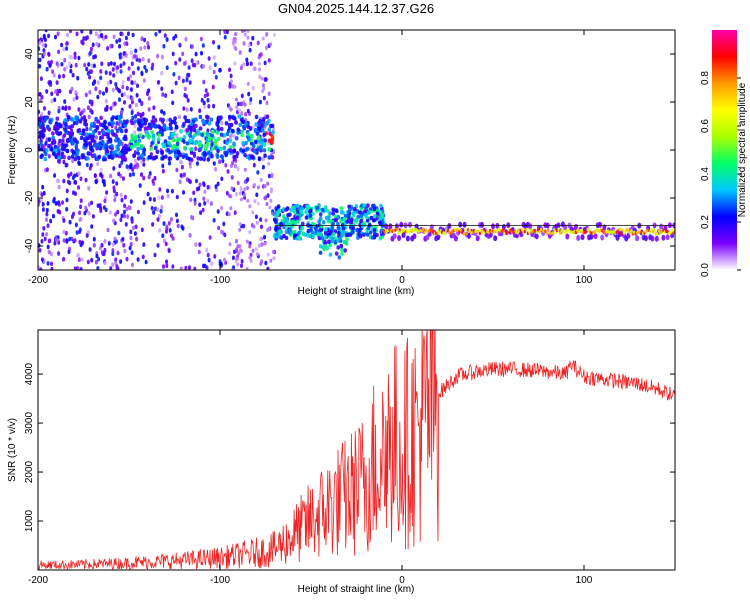 Image resolution: width=750 pixels, height=600 pixels. Describe the element at coordinates (29, 150) in the screenshot. I see `y-tick-label: 0` at that location.